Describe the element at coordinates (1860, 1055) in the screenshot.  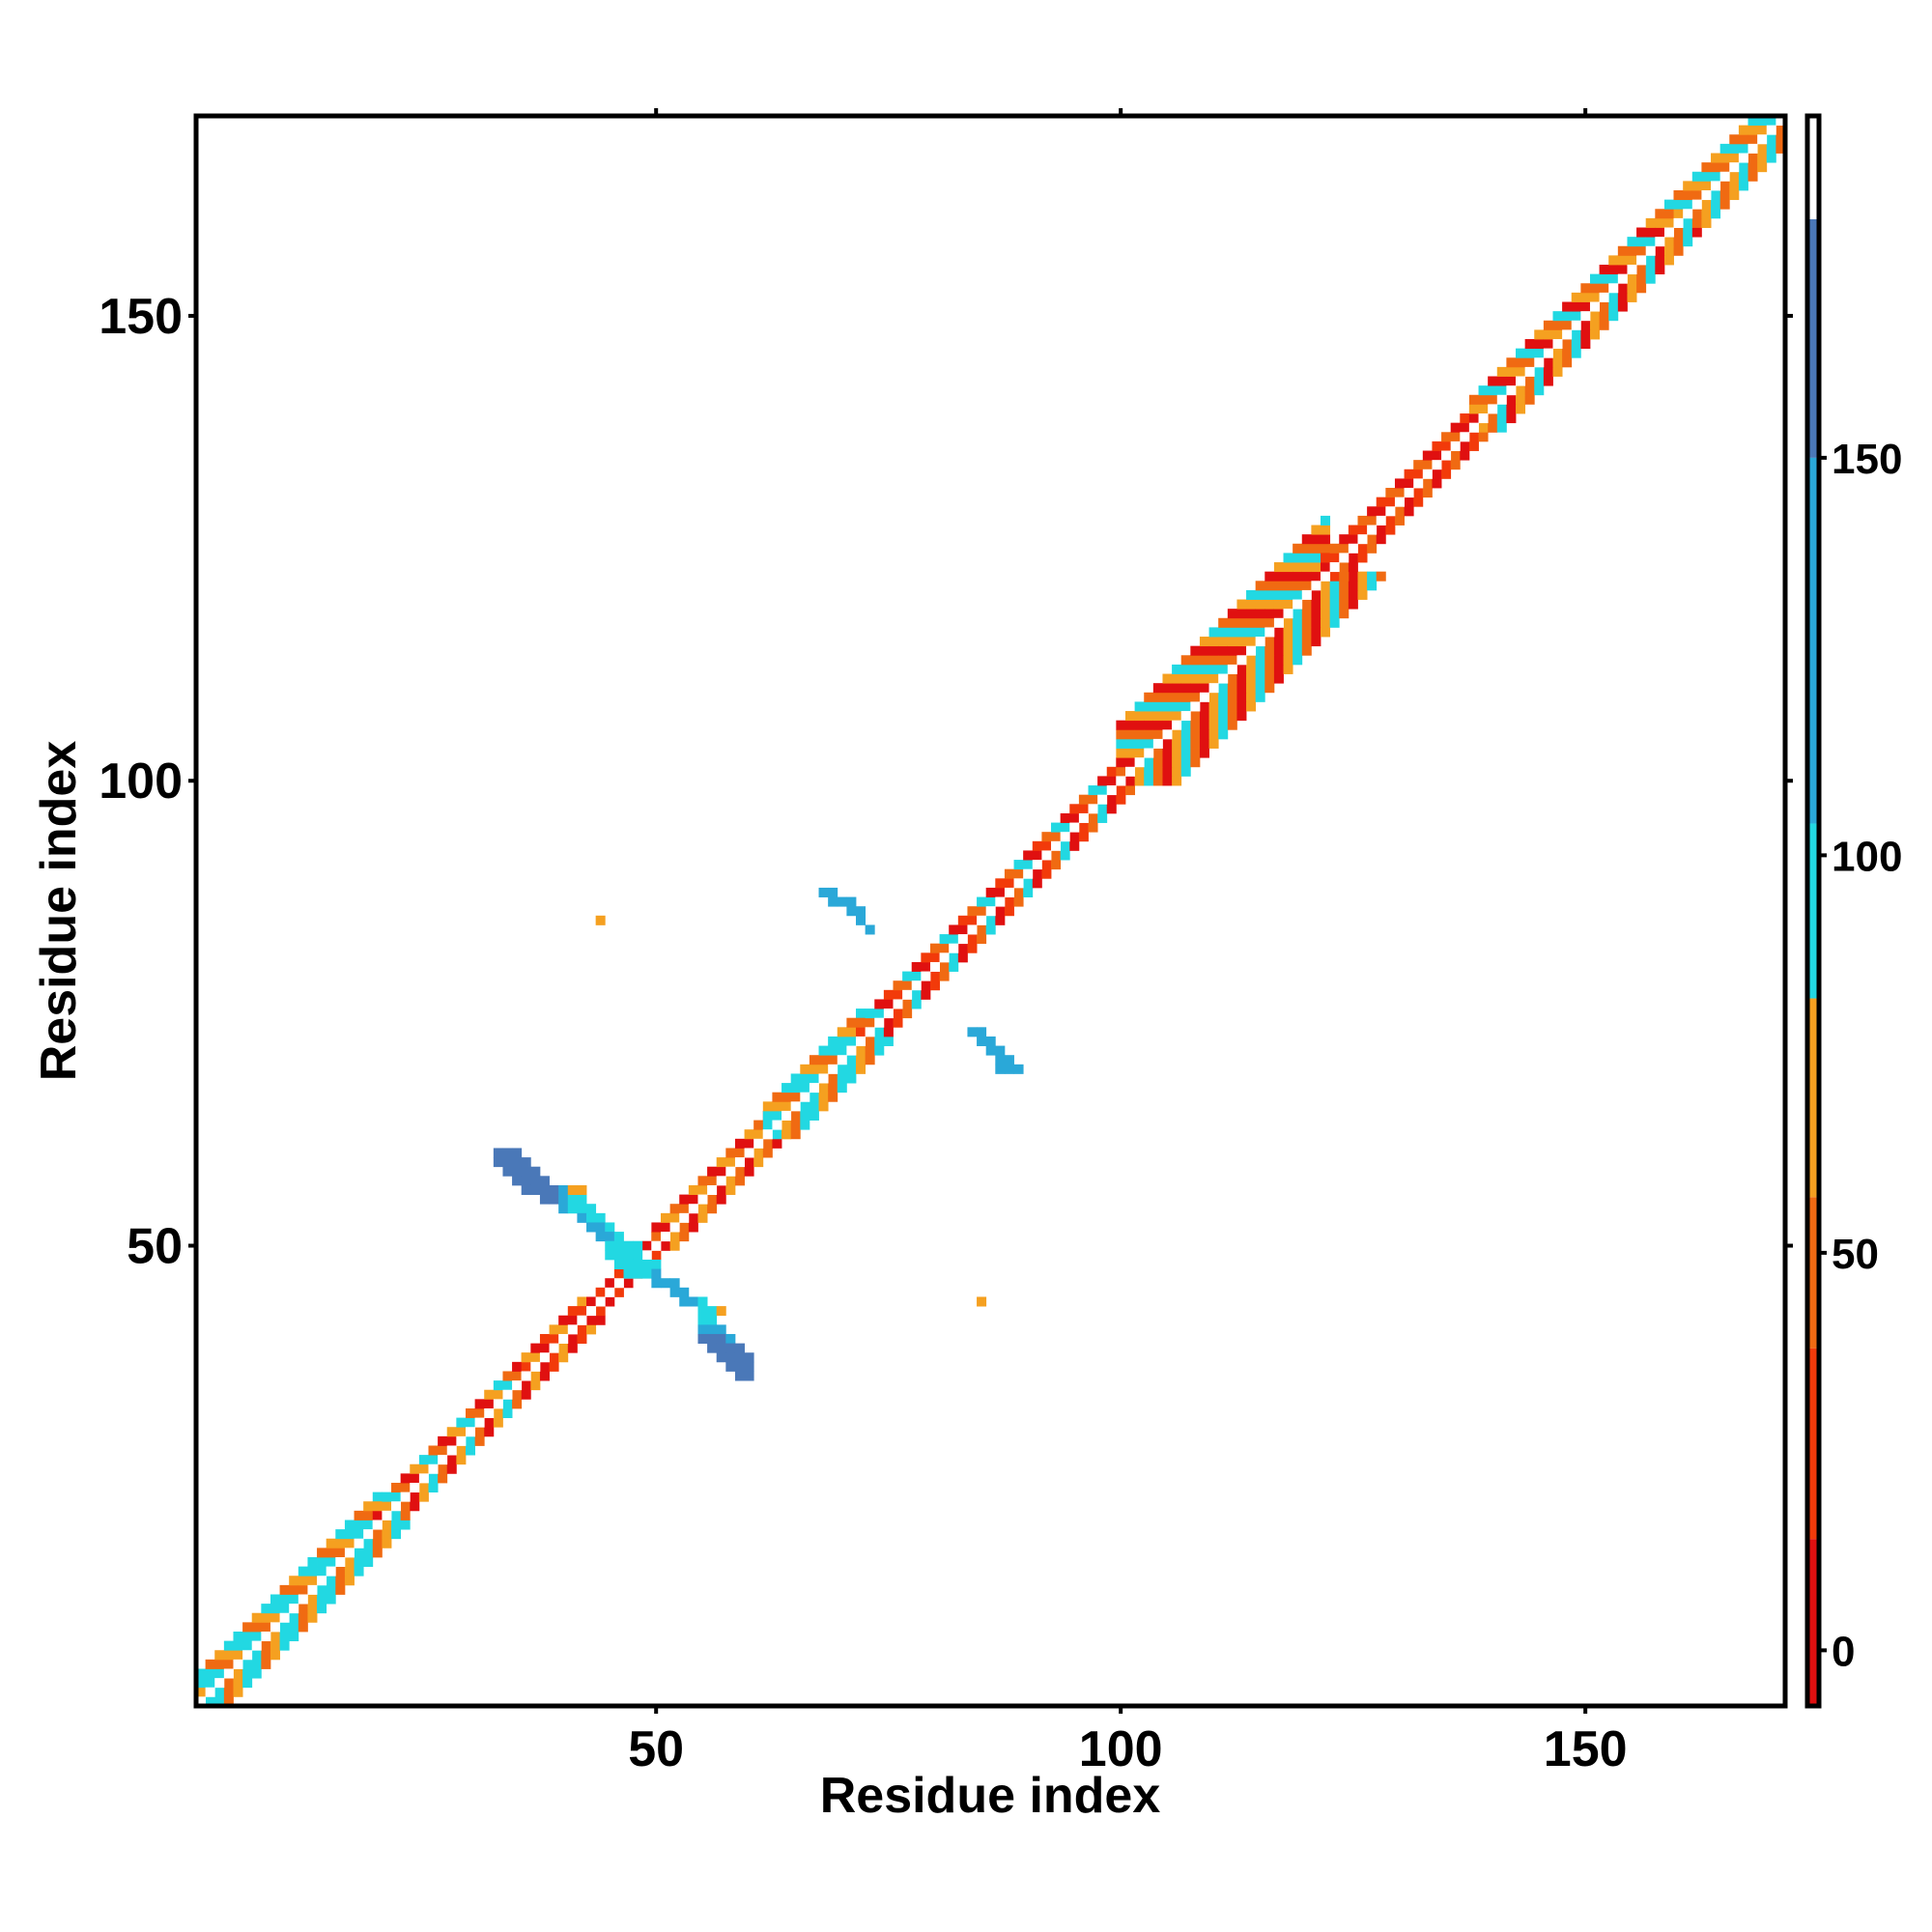
I see `colorbar-ticks: 0 50 100 150` at that location.